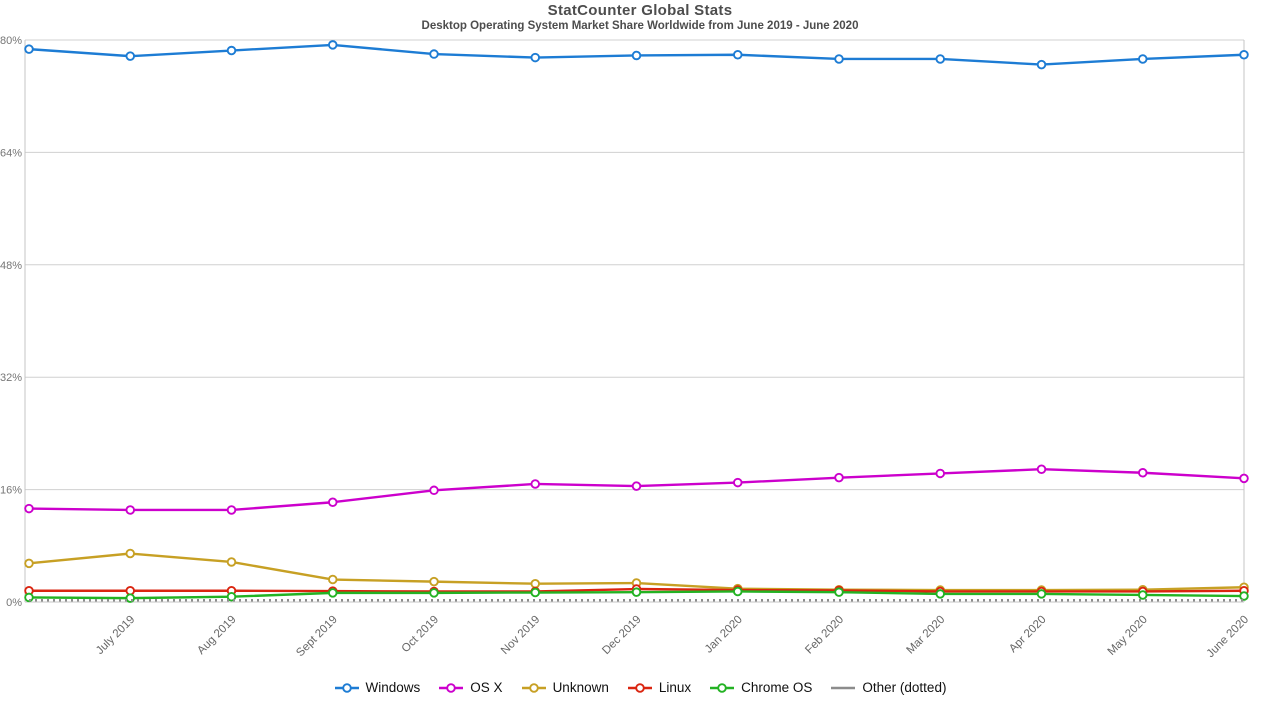 This screenshot has width=1280, height=720. Describe the element at coordinates (621, 635) in the screenshot. I see `x-axis-label: Dec 2019` at that location.